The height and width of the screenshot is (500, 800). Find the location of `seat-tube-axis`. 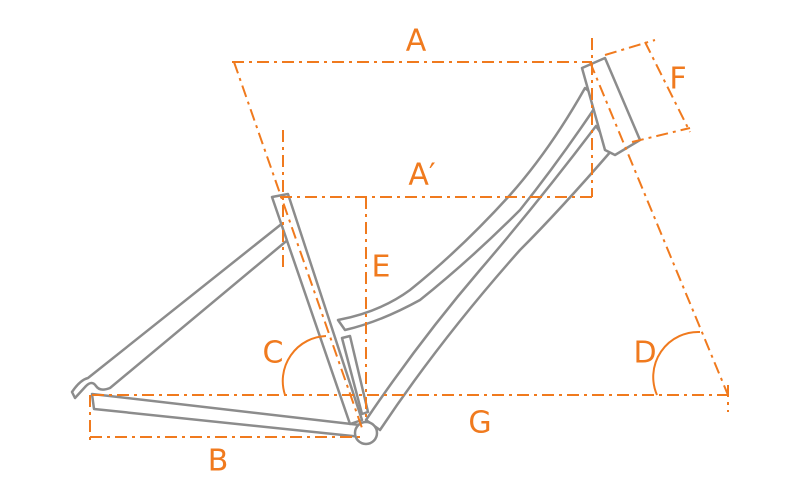

seat-tube-axis is located at coordinates (298, 245).